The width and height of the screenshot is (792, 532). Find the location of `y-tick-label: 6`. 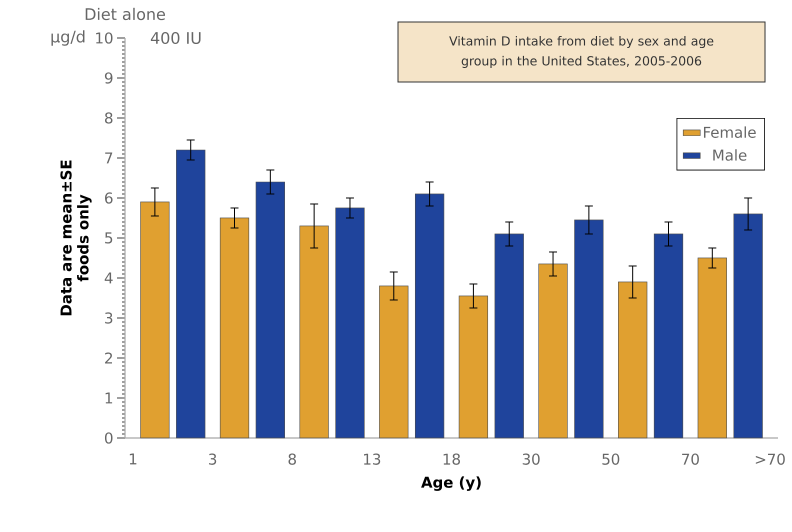

y-tick-label: 6 is located at coordinates (109, 198).